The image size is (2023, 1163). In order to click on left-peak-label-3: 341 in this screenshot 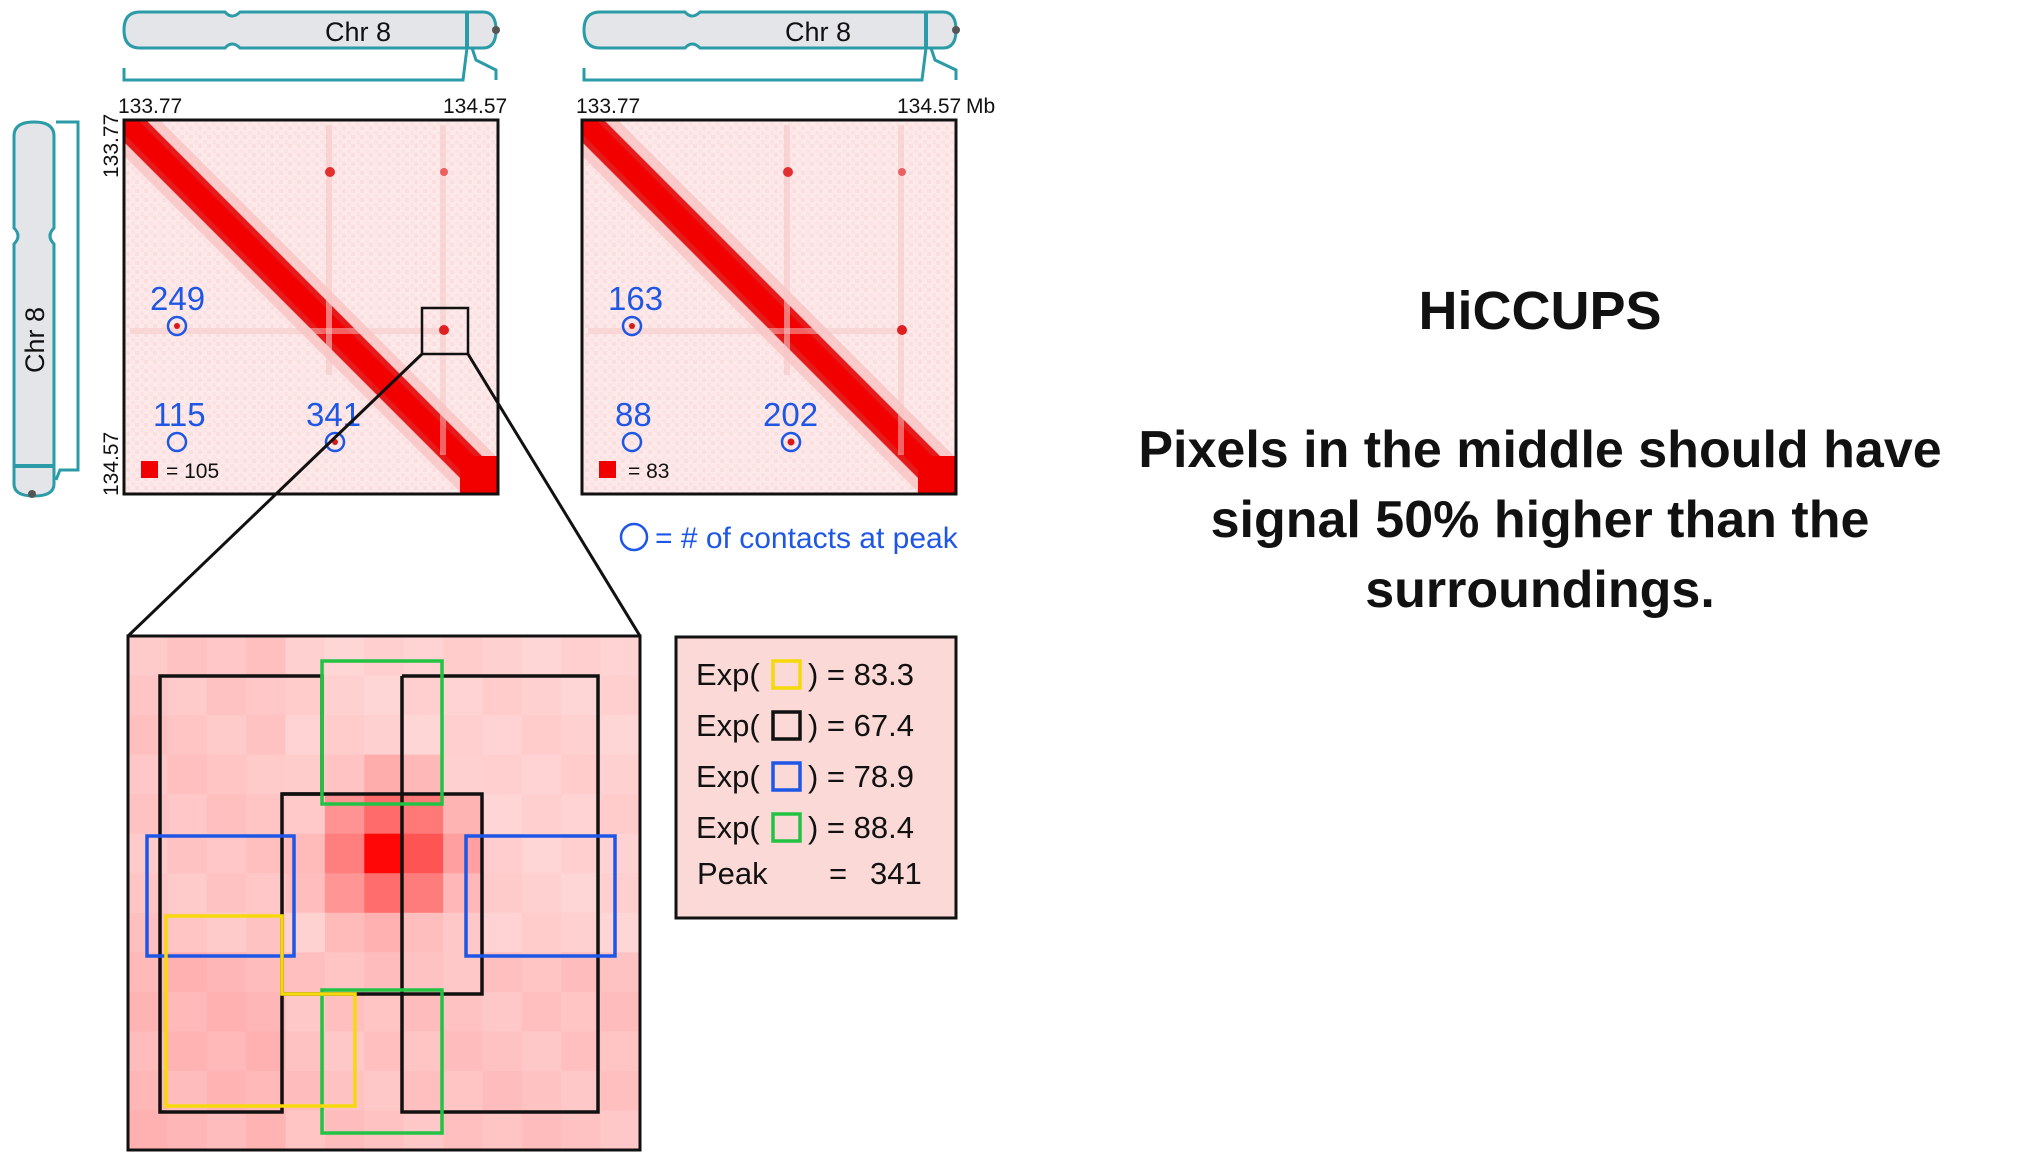, I will do `click(333, 414)`.